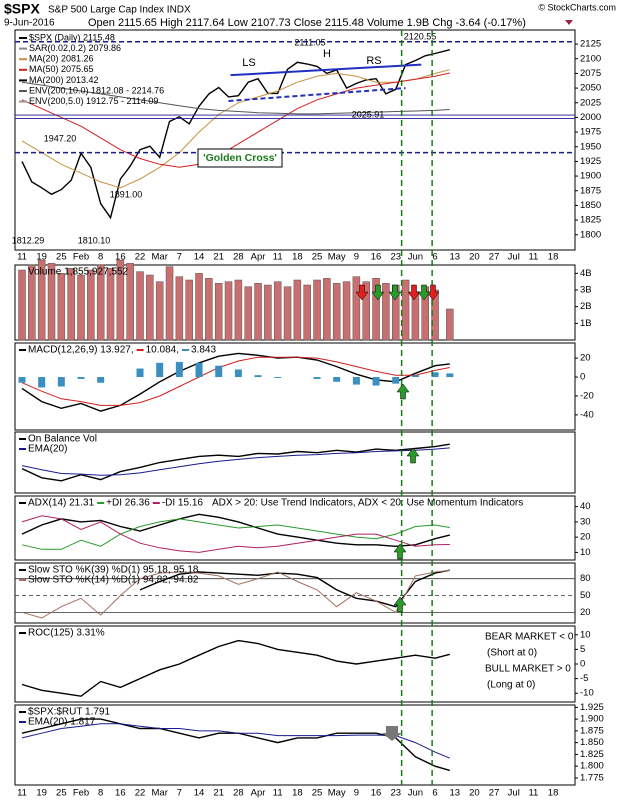 This screenshot has height=800, width=620. I want to click on price-annotation: 2120.55, so click(420, 36).